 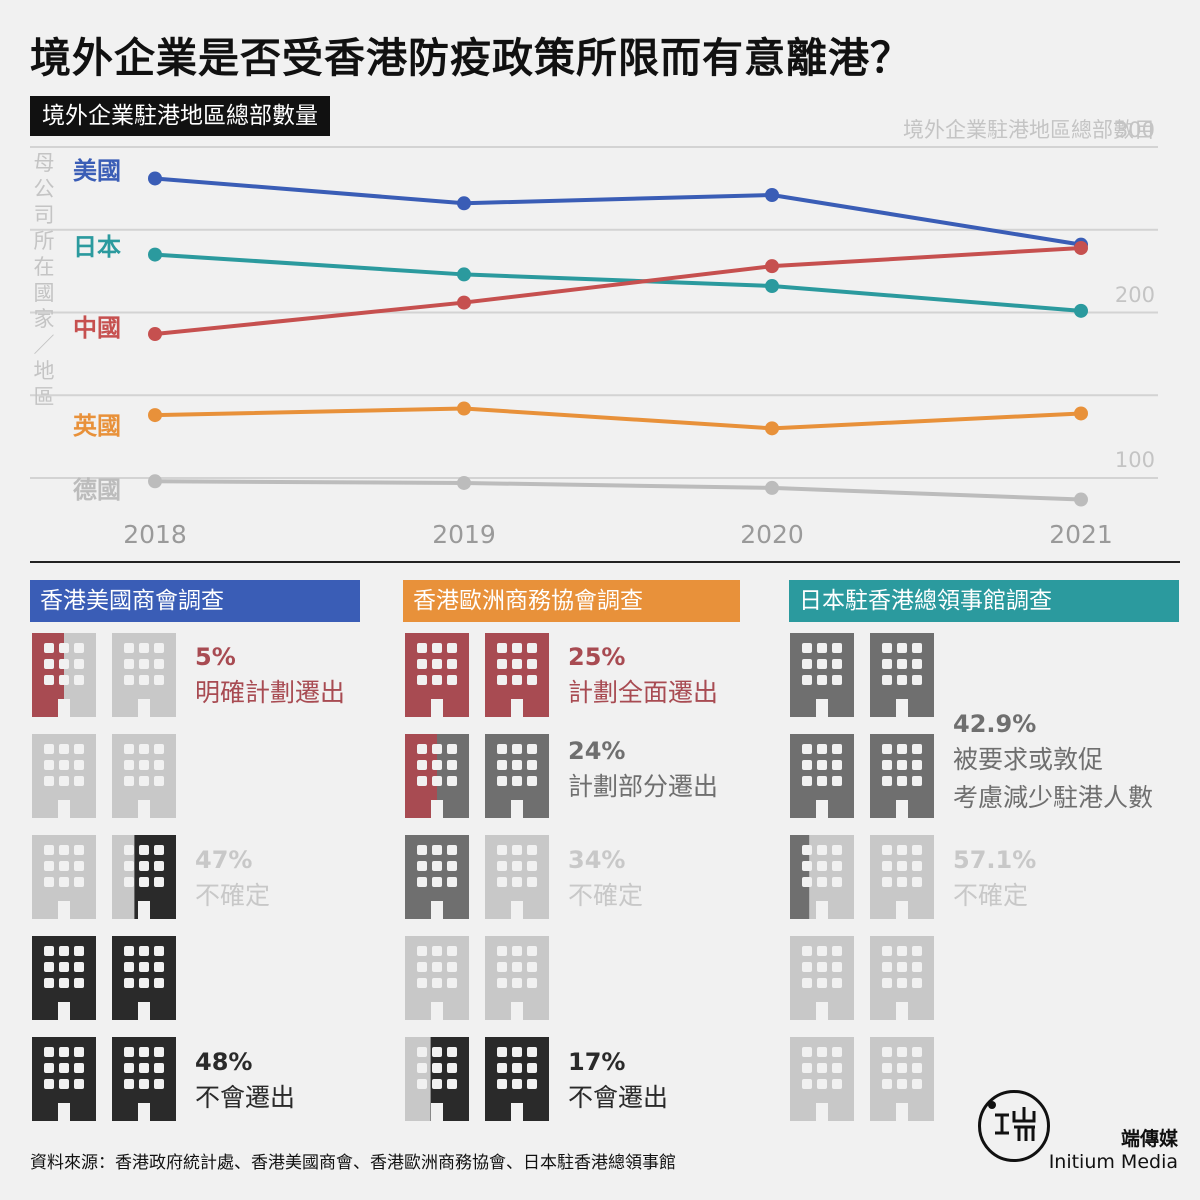 What do you see at coordinates (270, 676) in the screenshot?
I see `stat-amcham-relocate: 5% 明確計劃遷出` at bounding box center [270, 676].